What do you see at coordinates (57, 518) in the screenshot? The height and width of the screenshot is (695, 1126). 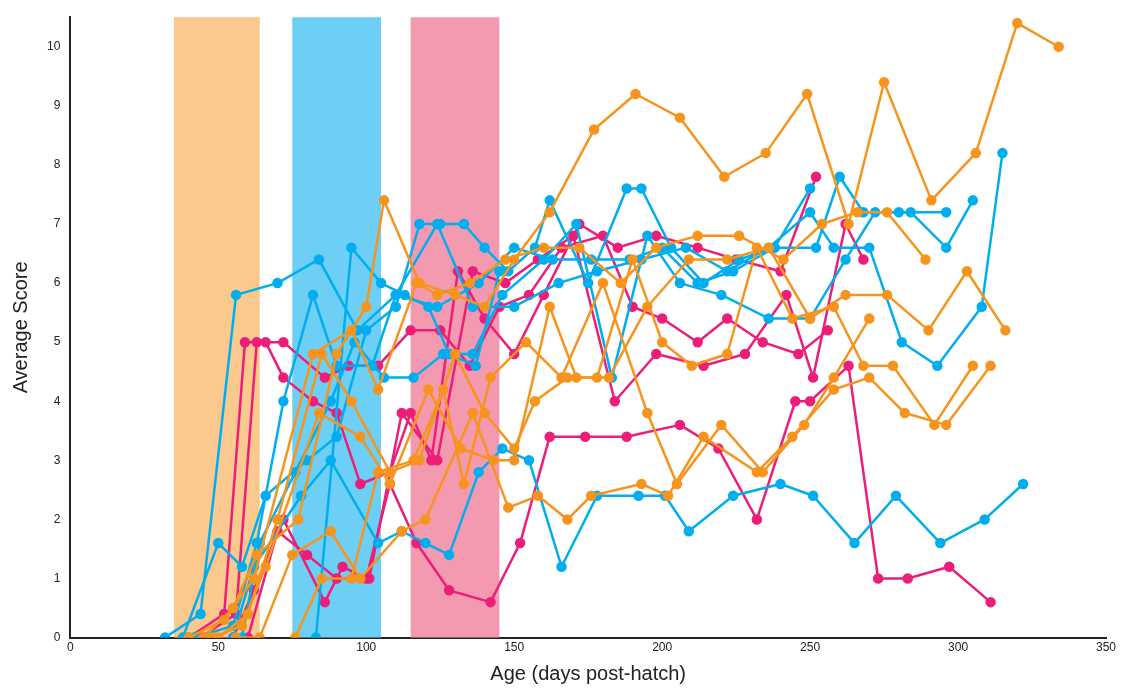 I see `y-tick-label: 2` at bounding box center [57, 518].